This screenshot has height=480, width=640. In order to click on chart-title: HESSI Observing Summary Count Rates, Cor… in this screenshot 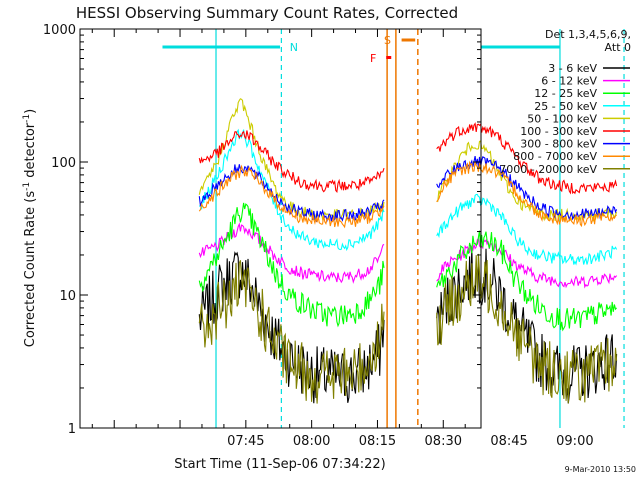, I will do `click(267, 13)`.